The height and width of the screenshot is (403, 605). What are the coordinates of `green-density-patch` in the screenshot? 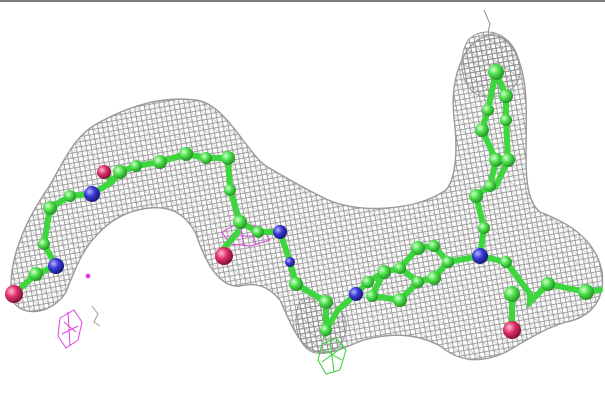 It's located at (332, 356).